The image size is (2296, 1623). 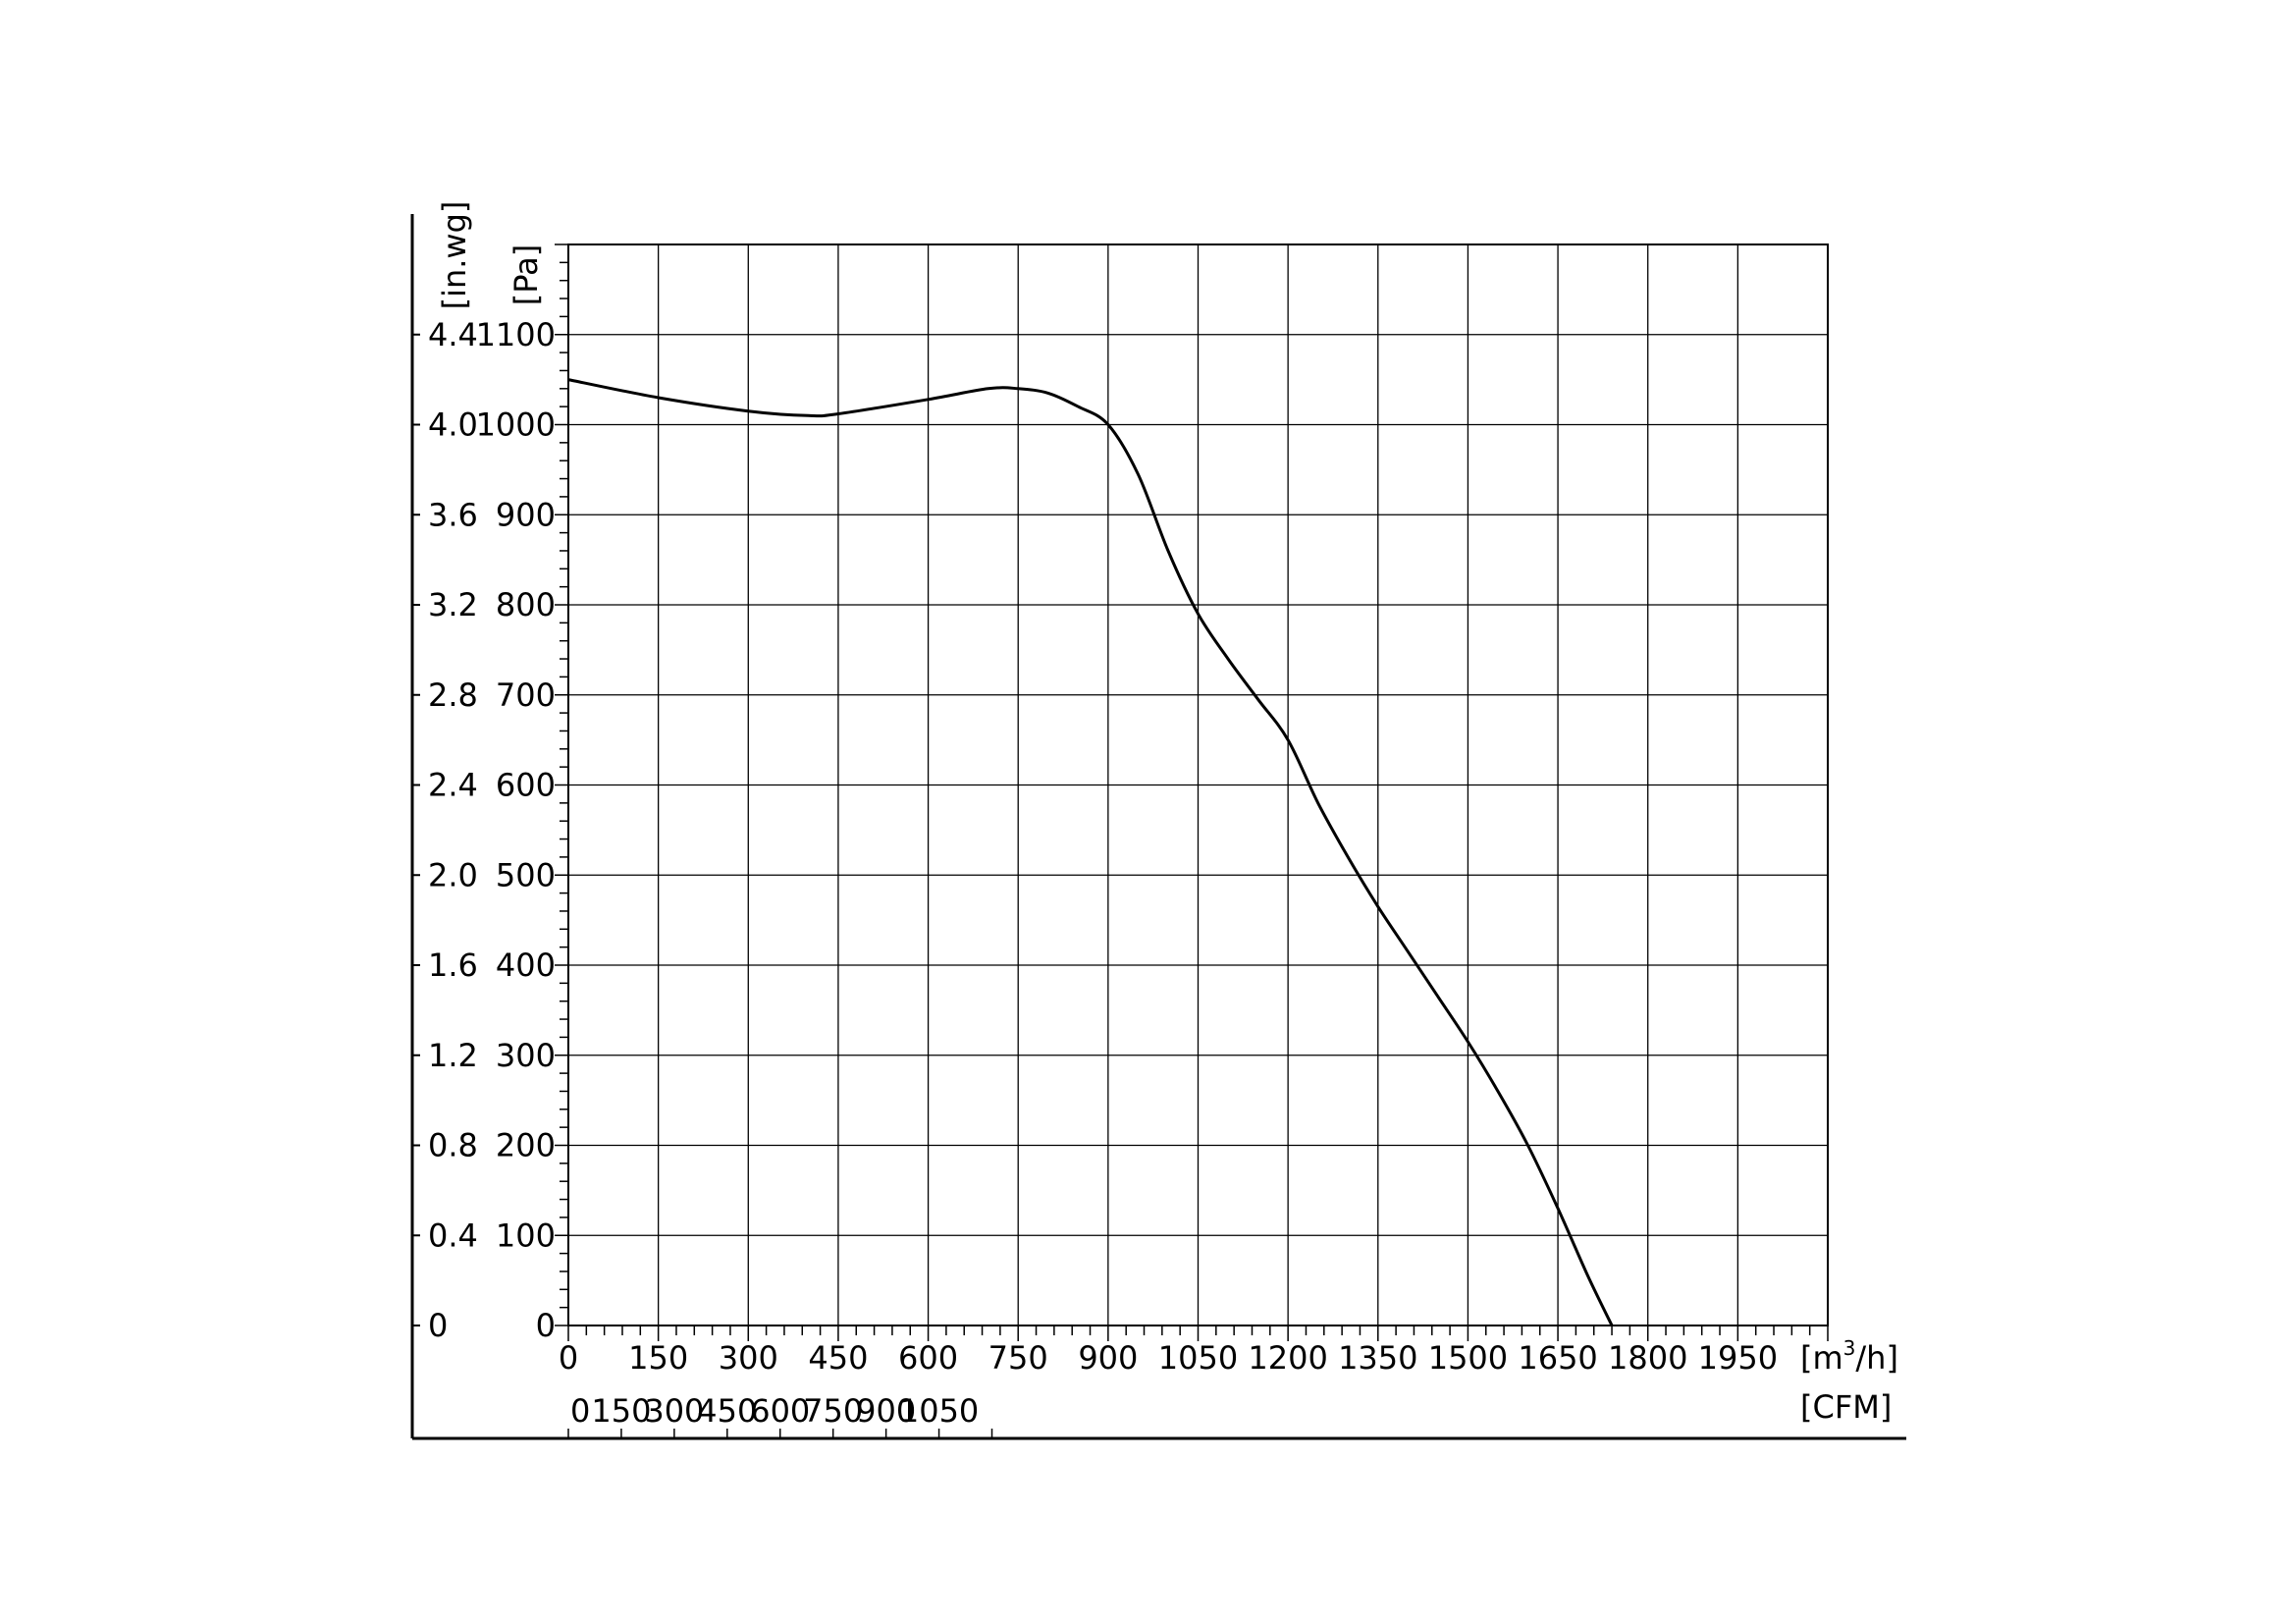 I want to click on inwg-tick-label: 3.2, so click(x=453, y=604).